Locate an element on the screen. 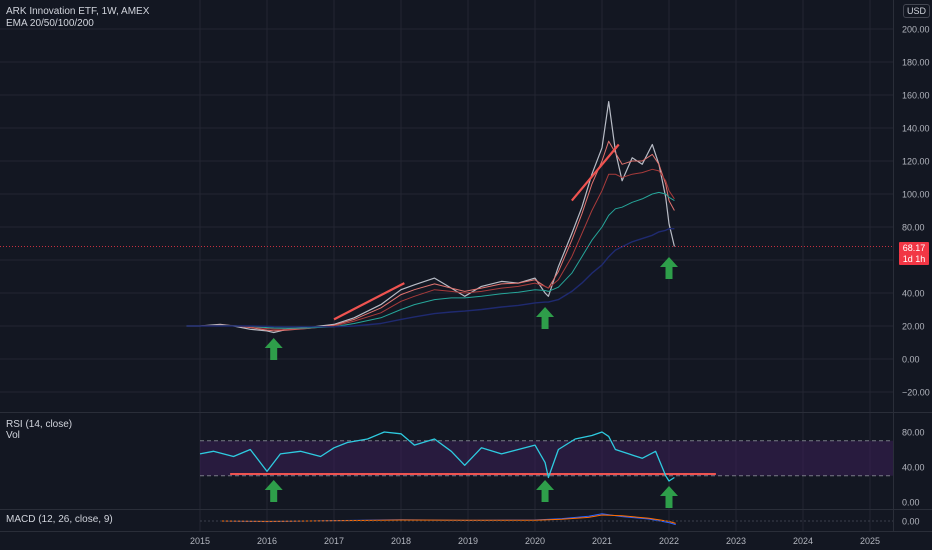 The height and width of the screenshot is (550, 932). bar-countdown-badge: 1d 1h is located at coordinates (914, 259).